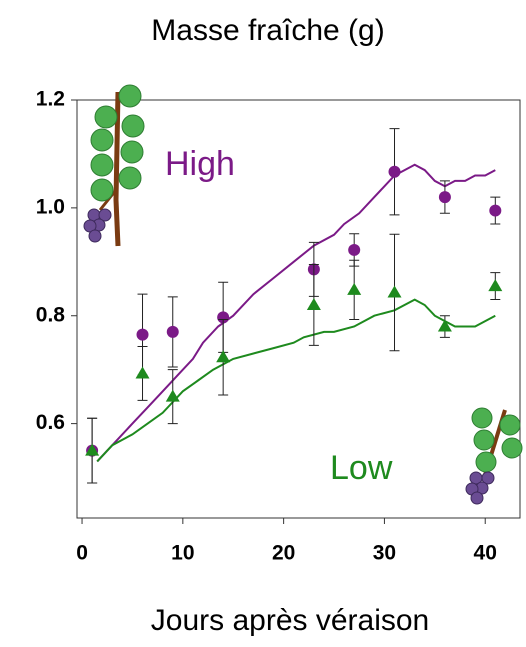 The width and height of the screenshot is (526, 647). Describe the element at coordinates (494, 456) in the screenshot. I see `vine-icon-low` at that location.